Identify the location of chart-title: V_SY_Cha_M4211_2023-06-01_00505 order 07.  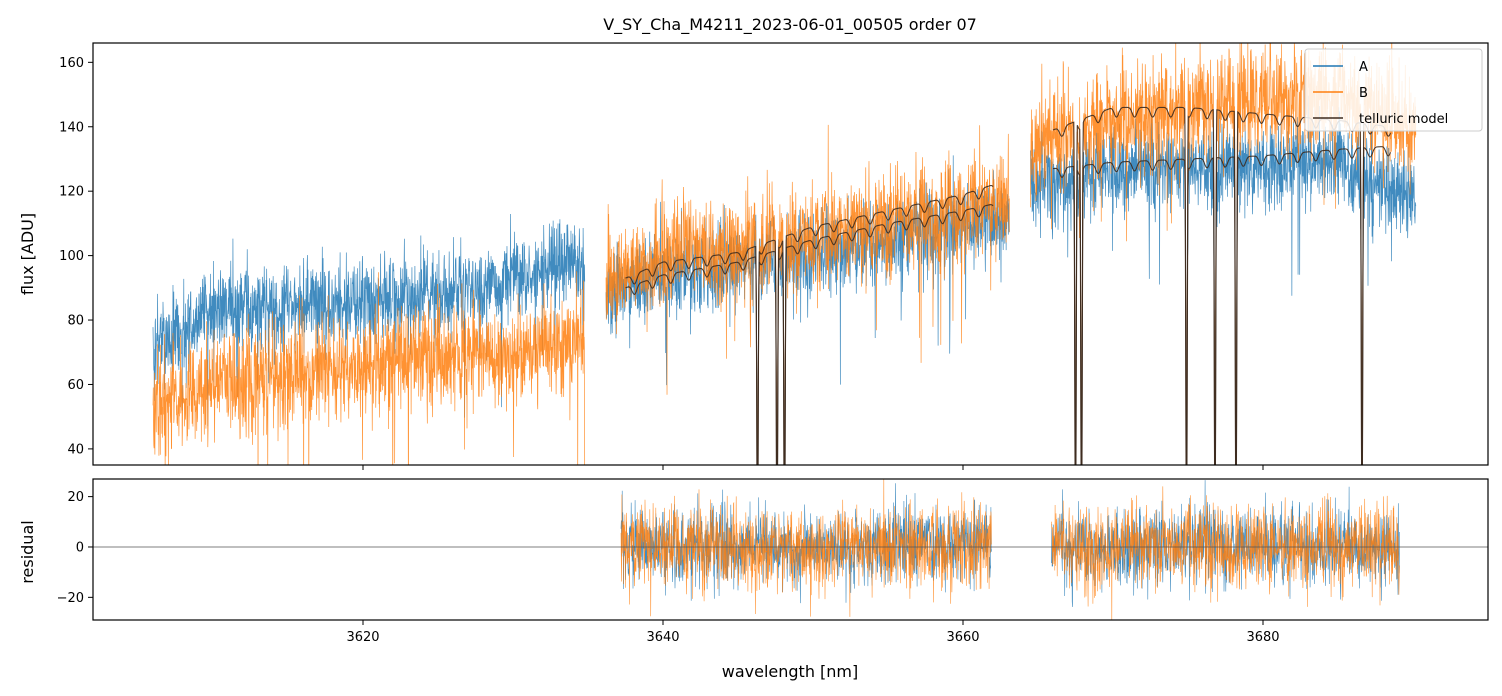
(790, 25).